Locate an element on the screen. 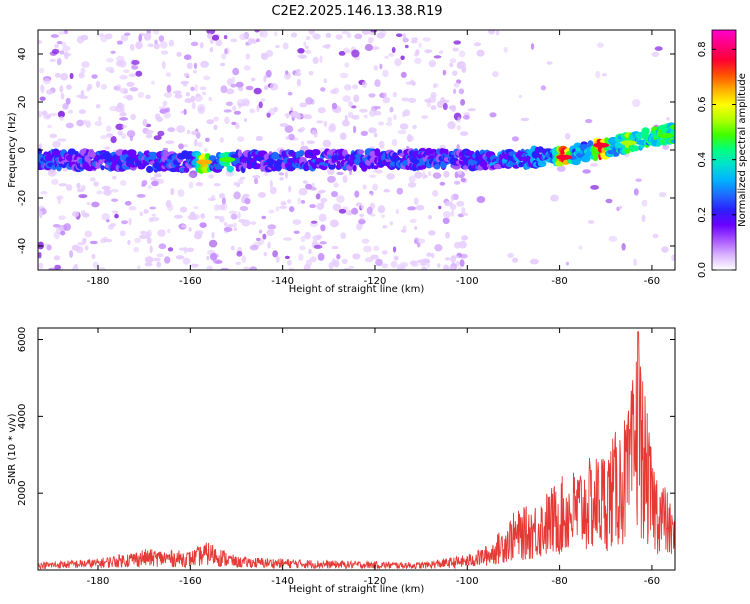  snr-x-label: Height of straight line (km) is located at coordinates (357, 589).